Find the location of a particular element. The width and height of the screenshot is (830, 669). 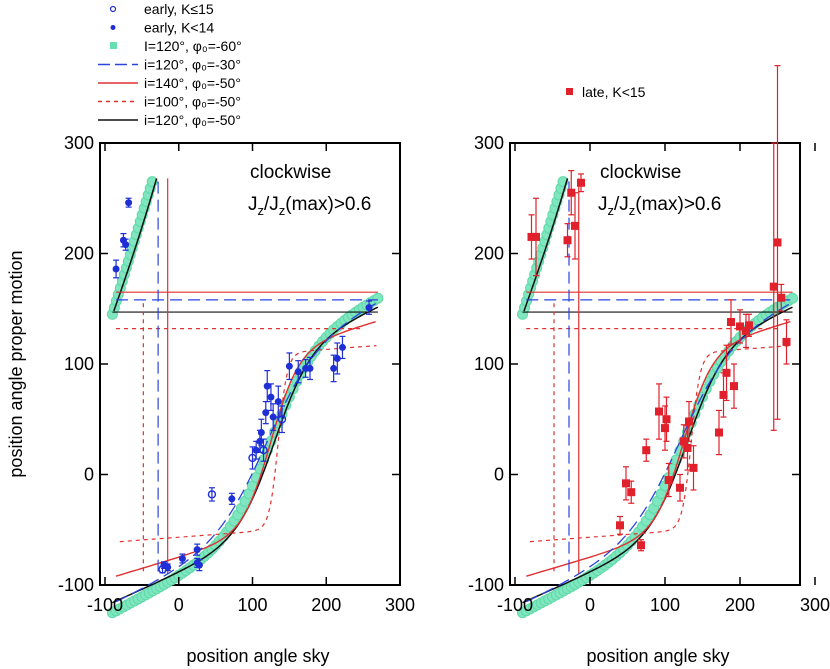

right-model-curve-red-dashed is located at coordinates (660, 444).